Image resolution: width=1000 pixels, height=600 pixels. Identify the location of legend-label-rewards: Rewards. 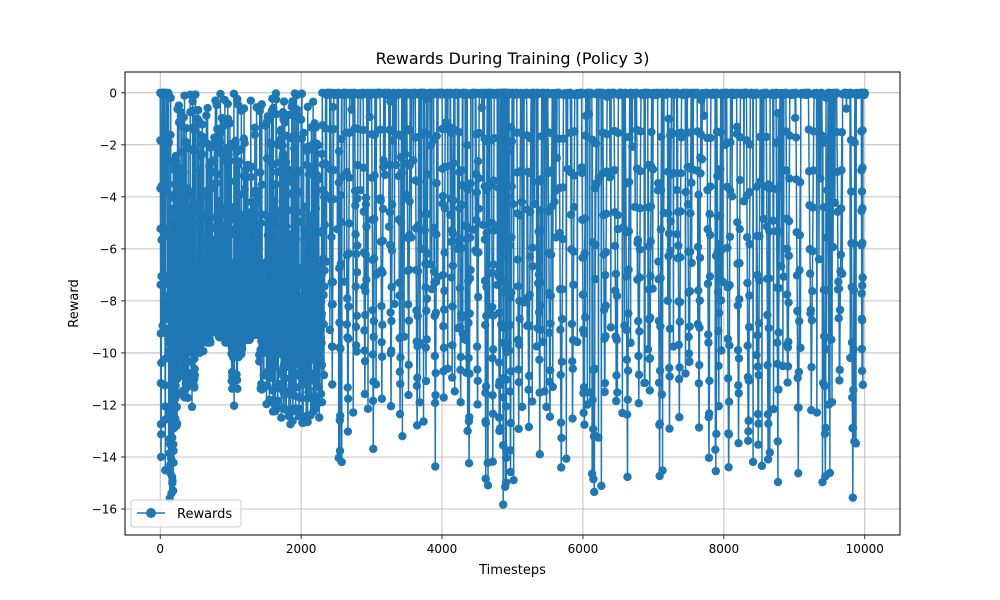
(204, 514).